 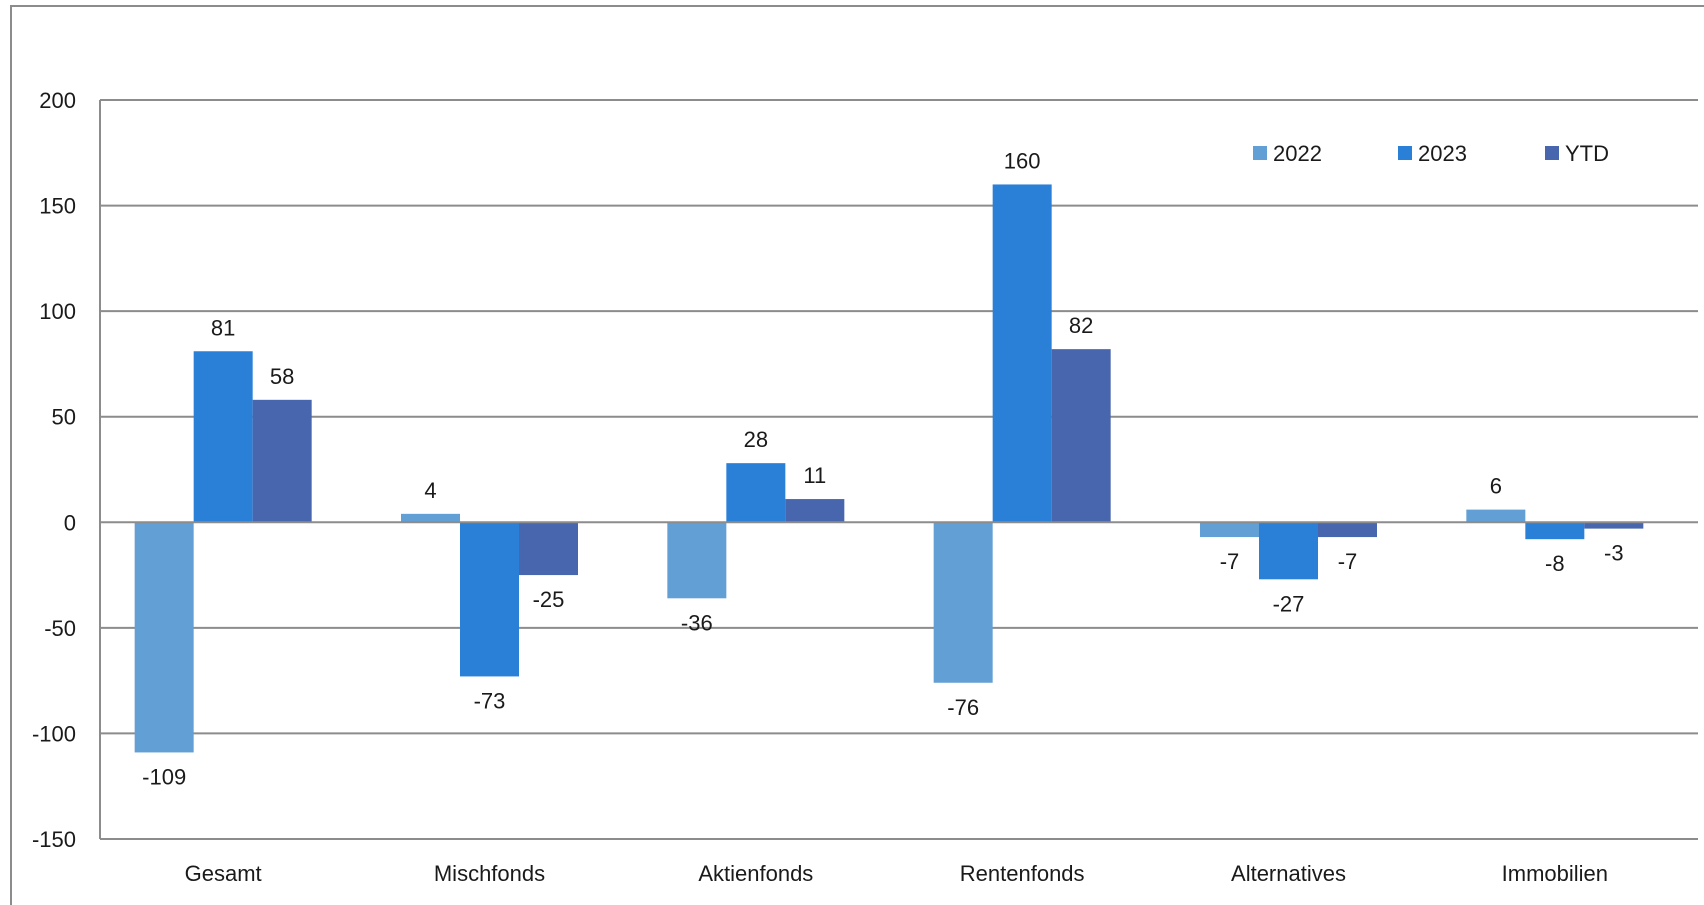 I want to click on data-label: 58, so click(x=282, y=376).